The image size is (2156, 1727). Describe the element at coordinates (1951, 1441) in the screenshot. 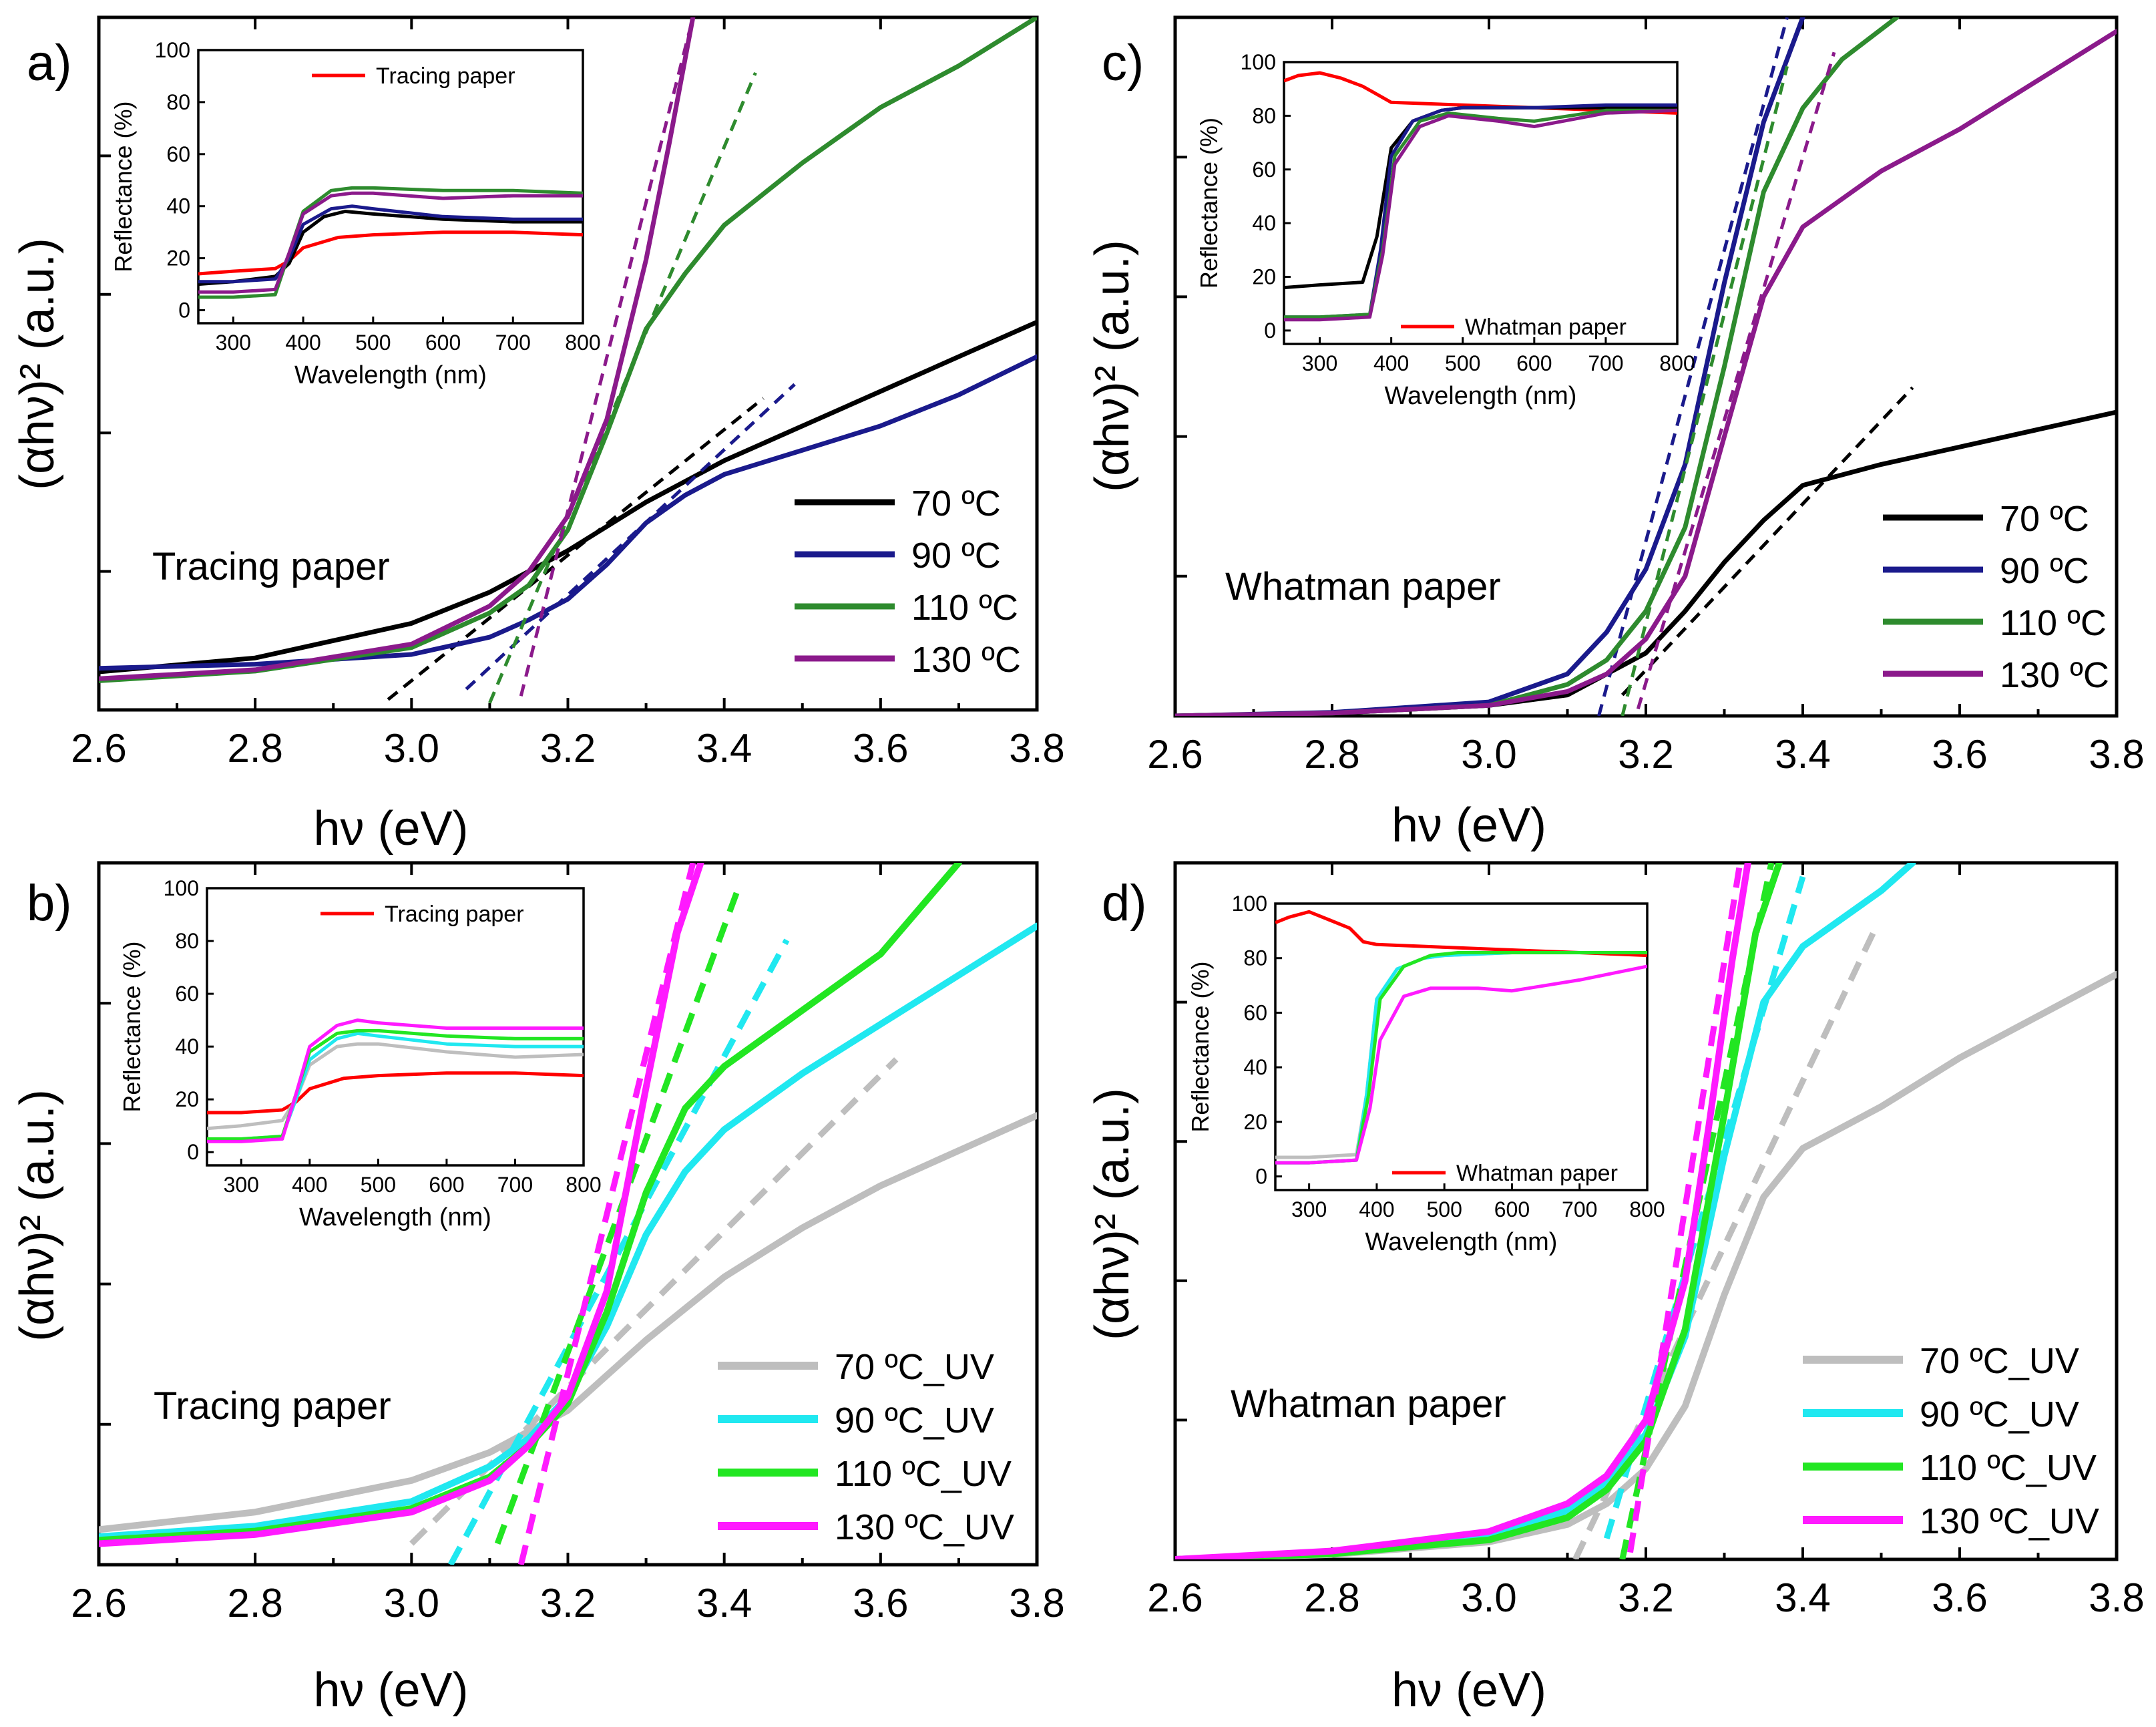

I see `legend: 70 ºC_UV 90 ºC_UV 110 ºC_UV 130 ºC_UV` at that location.